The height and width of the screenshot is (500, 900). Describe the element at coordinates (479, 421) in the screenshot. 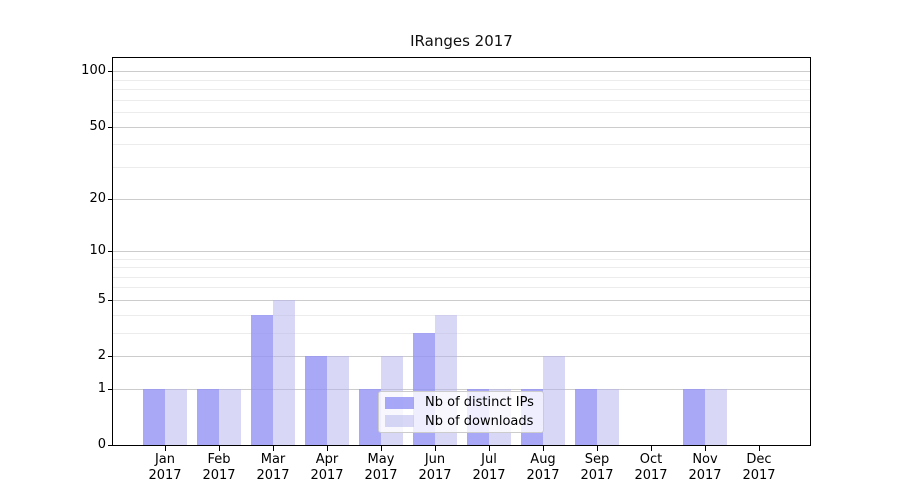

I see `legend-label-downloads: Nb of downloads` at that location.